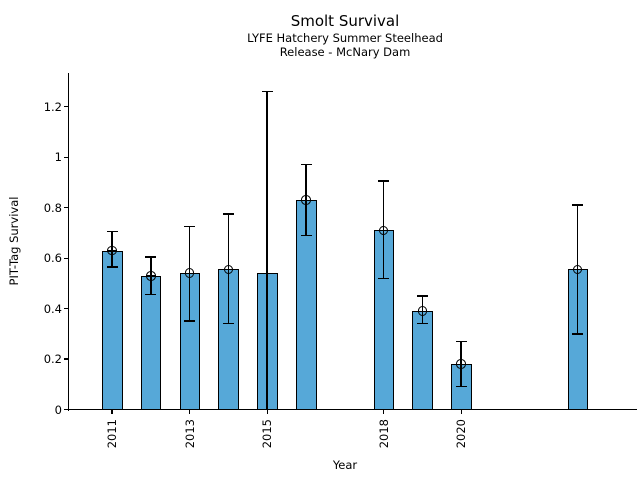 This screenshot has height=480, width=640. Describe the element at coordinates (422, 296) in the screenshot. I see `error-cap-high-2019` at that location.